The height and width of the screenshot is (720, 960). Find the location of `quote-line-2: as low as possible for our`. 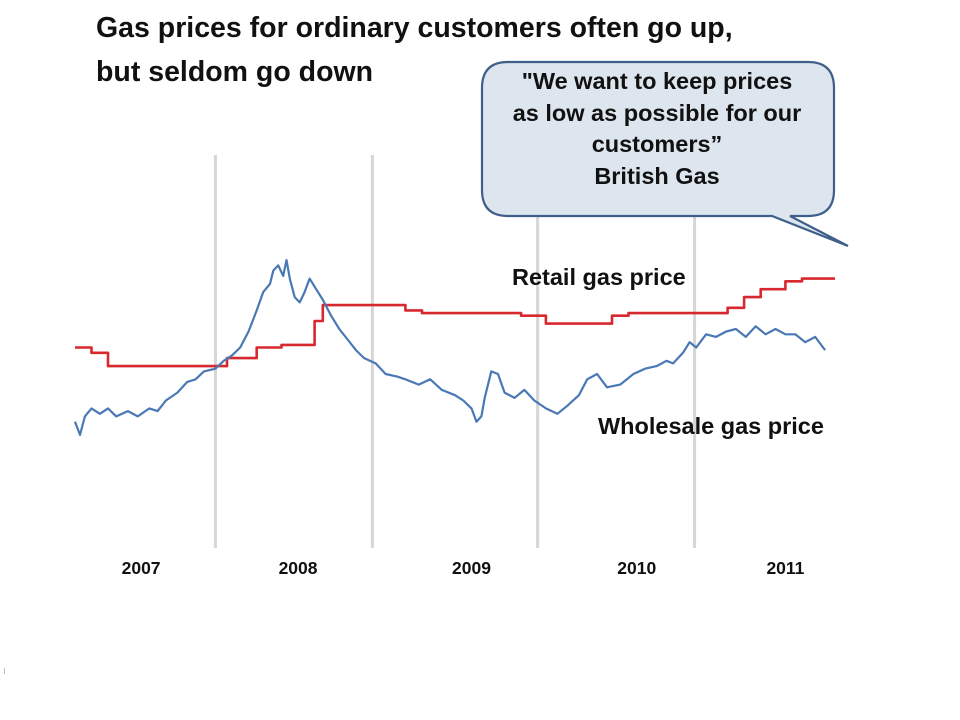

quote-line-2: as low as possible for our is located at coordinates (657, 112).